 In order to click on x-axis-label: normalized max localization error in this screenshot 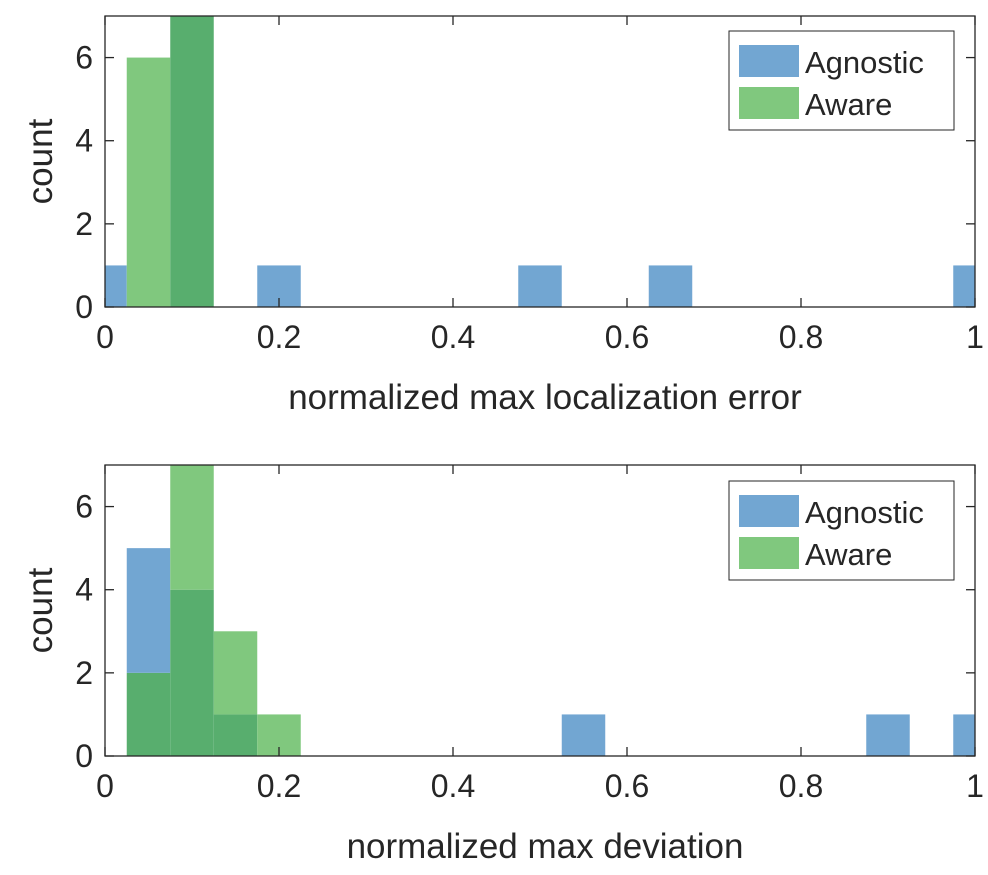, I will do `click(545, 397)`.